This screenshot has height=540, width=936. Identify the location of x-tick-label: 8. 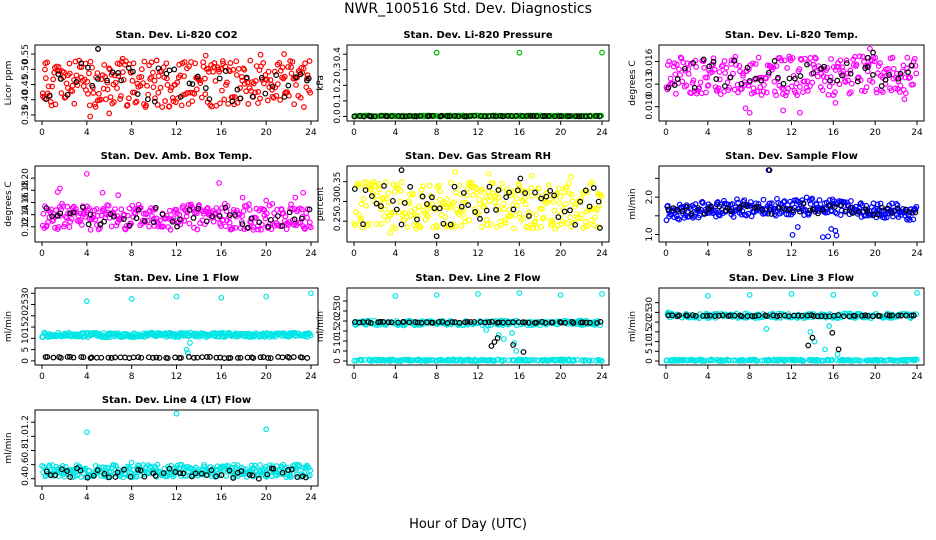
(132, 377).